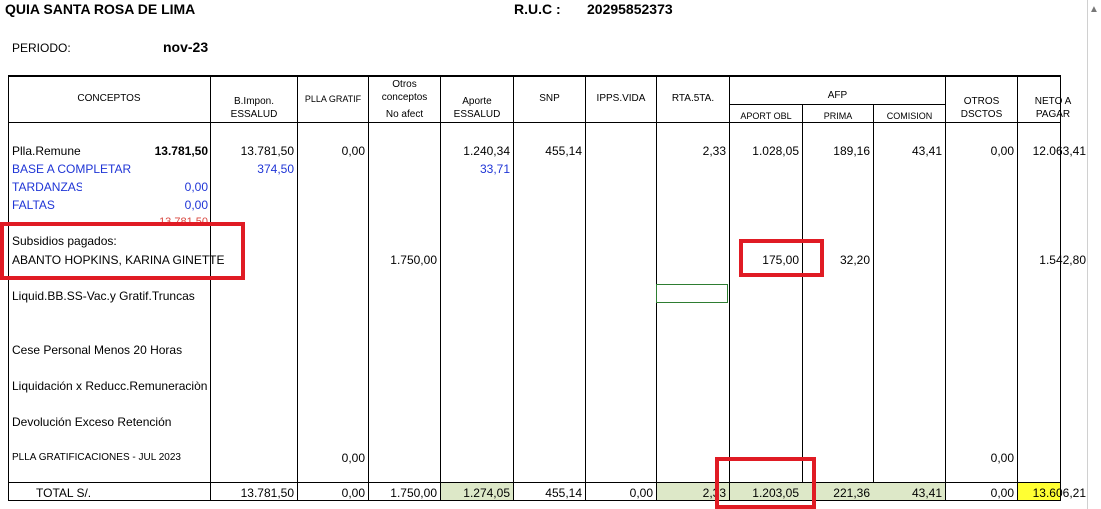 The height and width of the screenshot is (509, 1101). I want to click on total-neto-fill, so click(1039, 491).